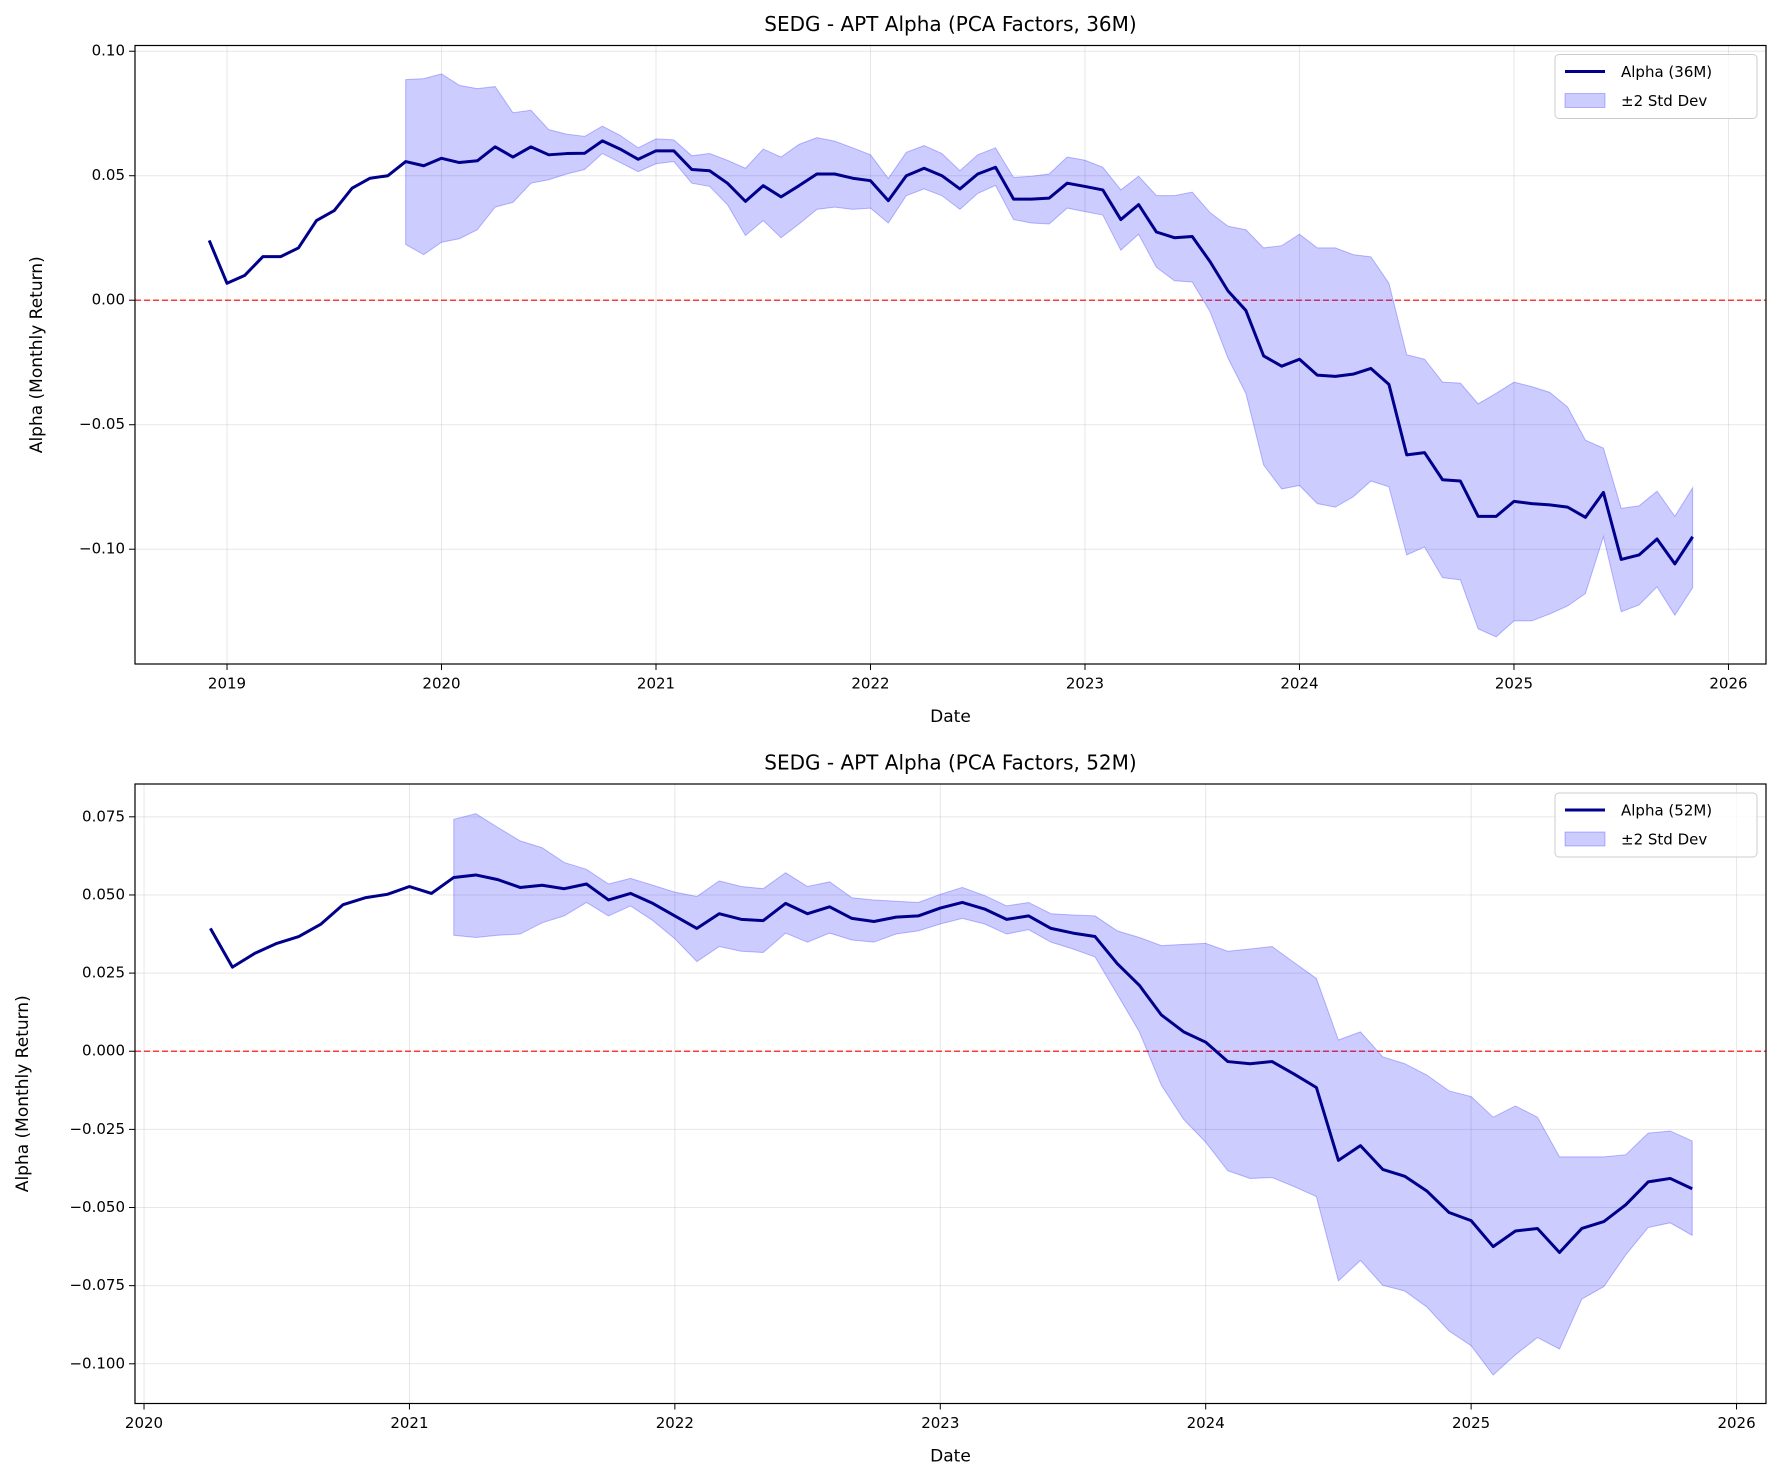  I want to click on legend: Alpha (36M) ±2 Std Dev, so click(1656, 86).